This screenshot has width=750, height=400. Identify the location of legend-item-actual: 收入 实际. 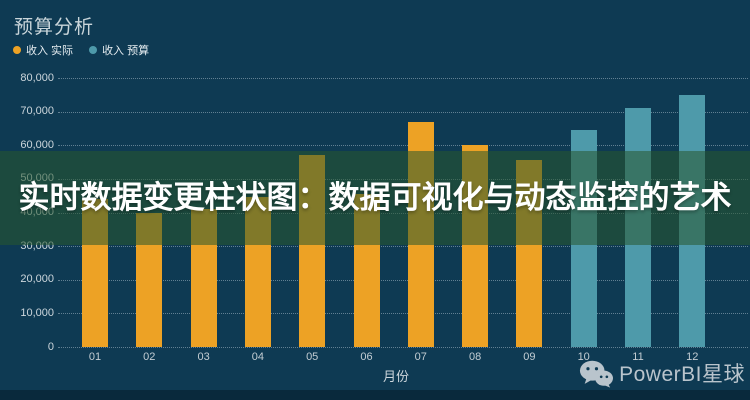
(43, 50).